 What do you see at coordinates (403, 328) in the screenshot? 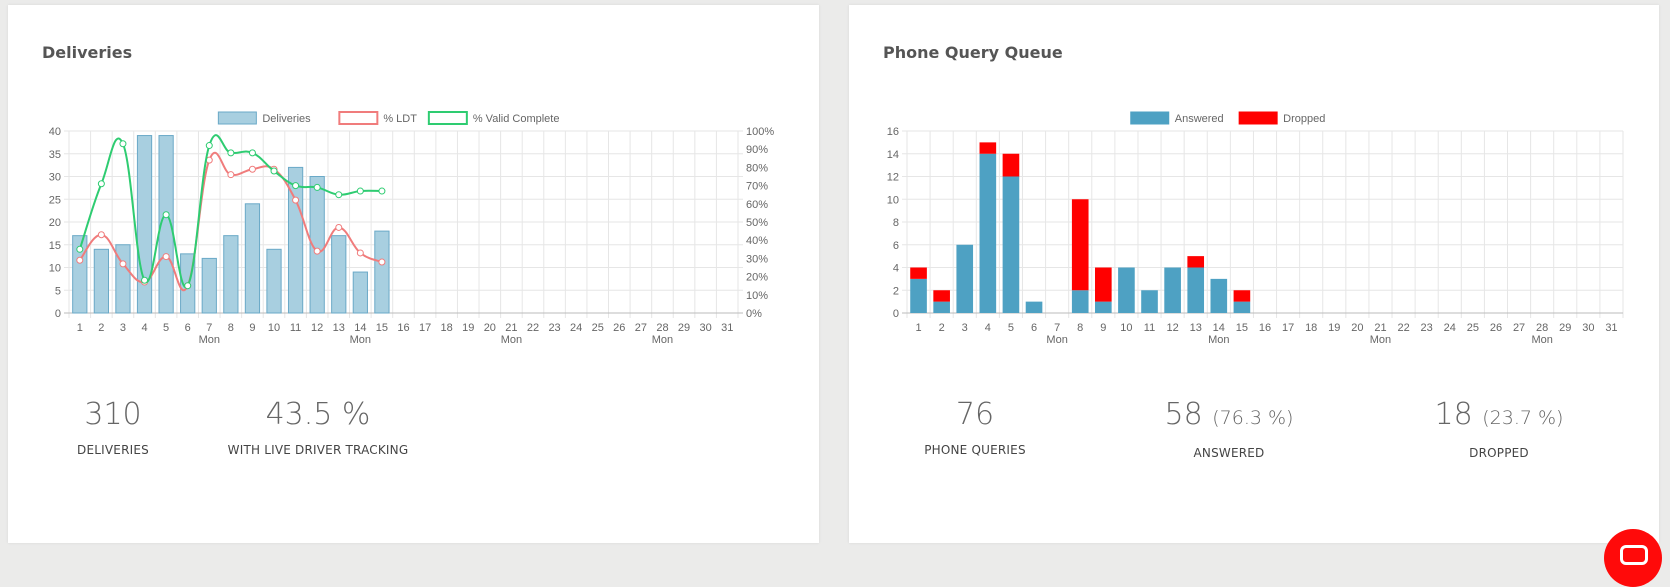
I see `x-tick-label: 16` at bounding box center [403, 328].